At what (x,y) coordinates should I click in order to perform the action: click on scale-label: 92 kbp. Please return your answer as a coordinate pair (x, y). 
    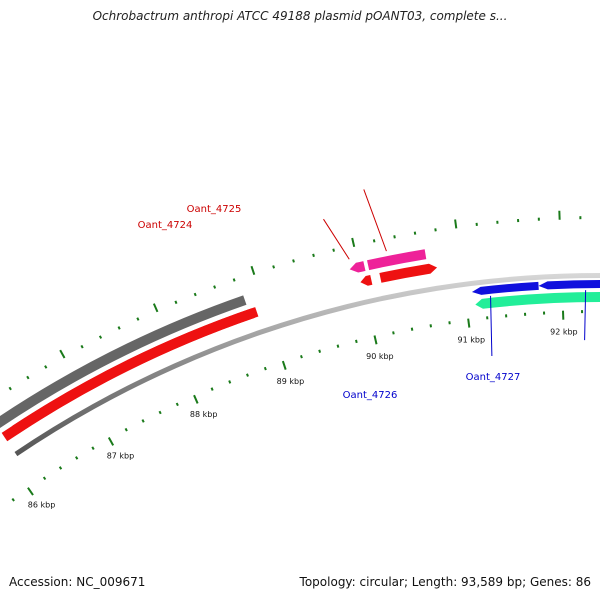
    Looking at the image, I should click on (564, 332).